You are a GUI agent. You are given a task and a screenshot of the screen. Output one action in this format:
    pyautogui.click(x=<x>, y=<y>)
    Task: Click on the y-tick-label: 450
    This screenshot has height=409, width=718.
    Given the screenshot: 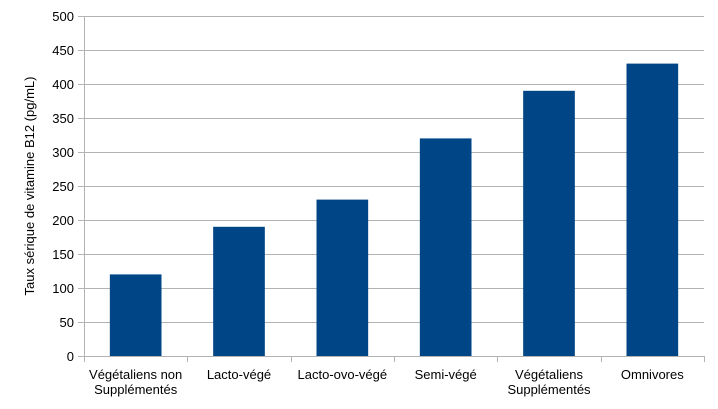 What is the action you would take?
    pyautogui.click(x=63, y=50)
    